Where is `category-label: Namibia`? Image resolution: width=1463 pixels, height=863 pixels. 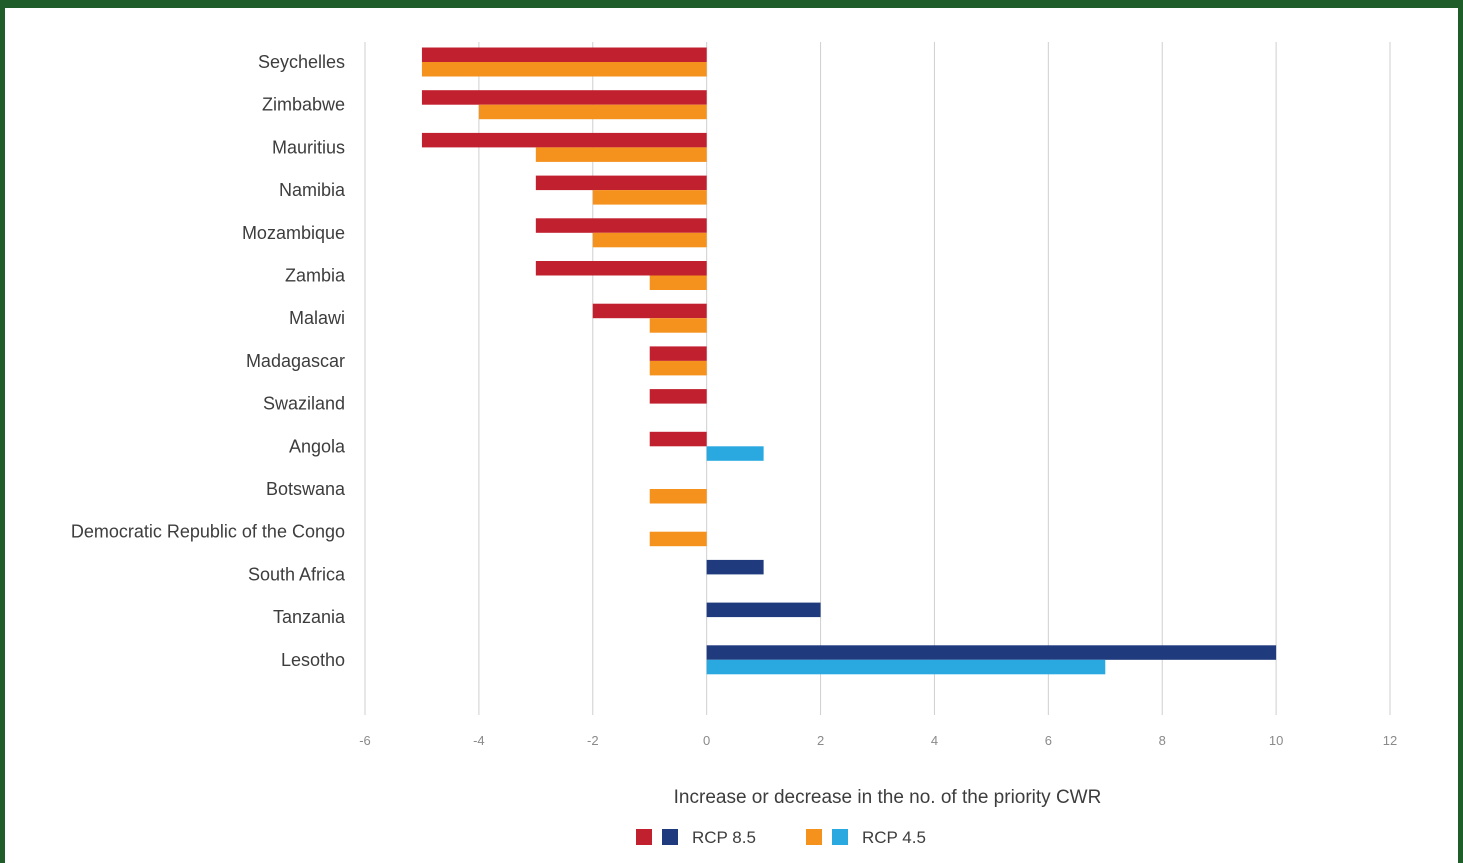
category-label: Namibia is located at coordinates (312, 190).